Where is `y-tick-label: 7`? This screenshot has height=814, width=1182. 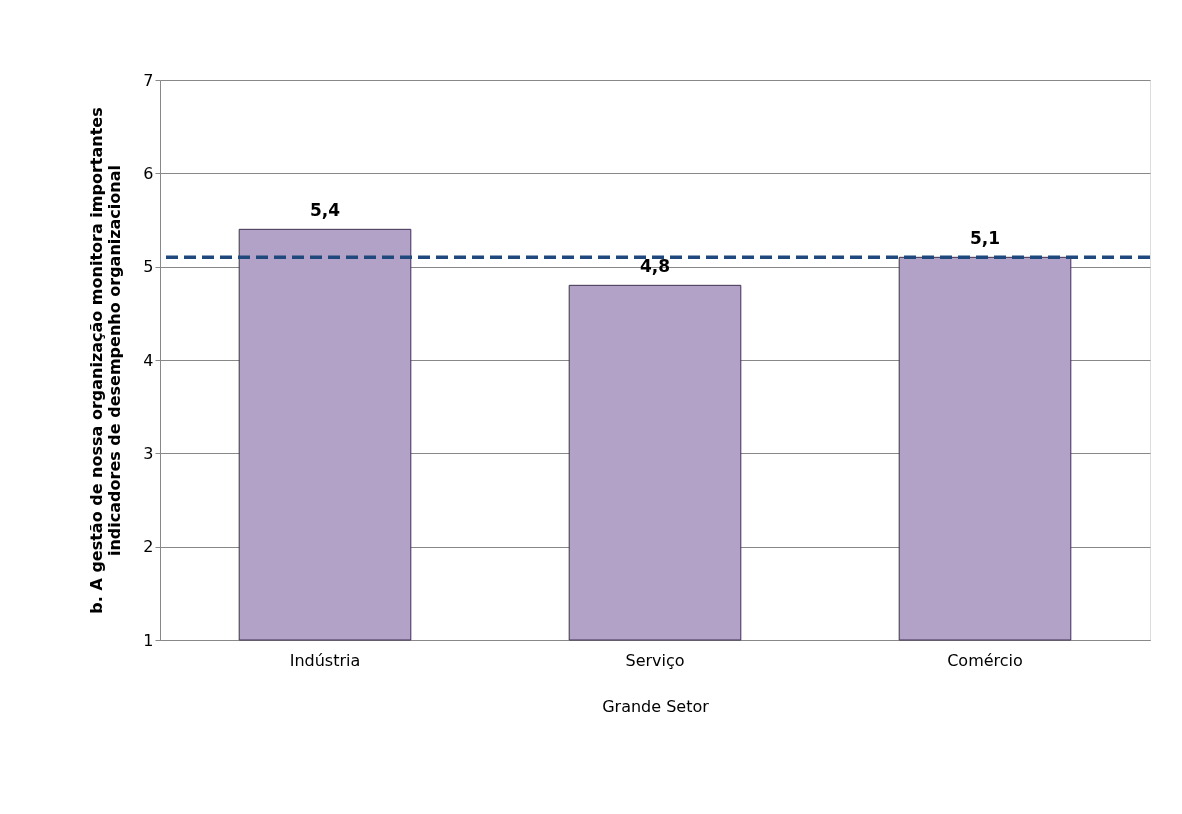 y-tick-label: 7 is located at coordinates (148, 80).